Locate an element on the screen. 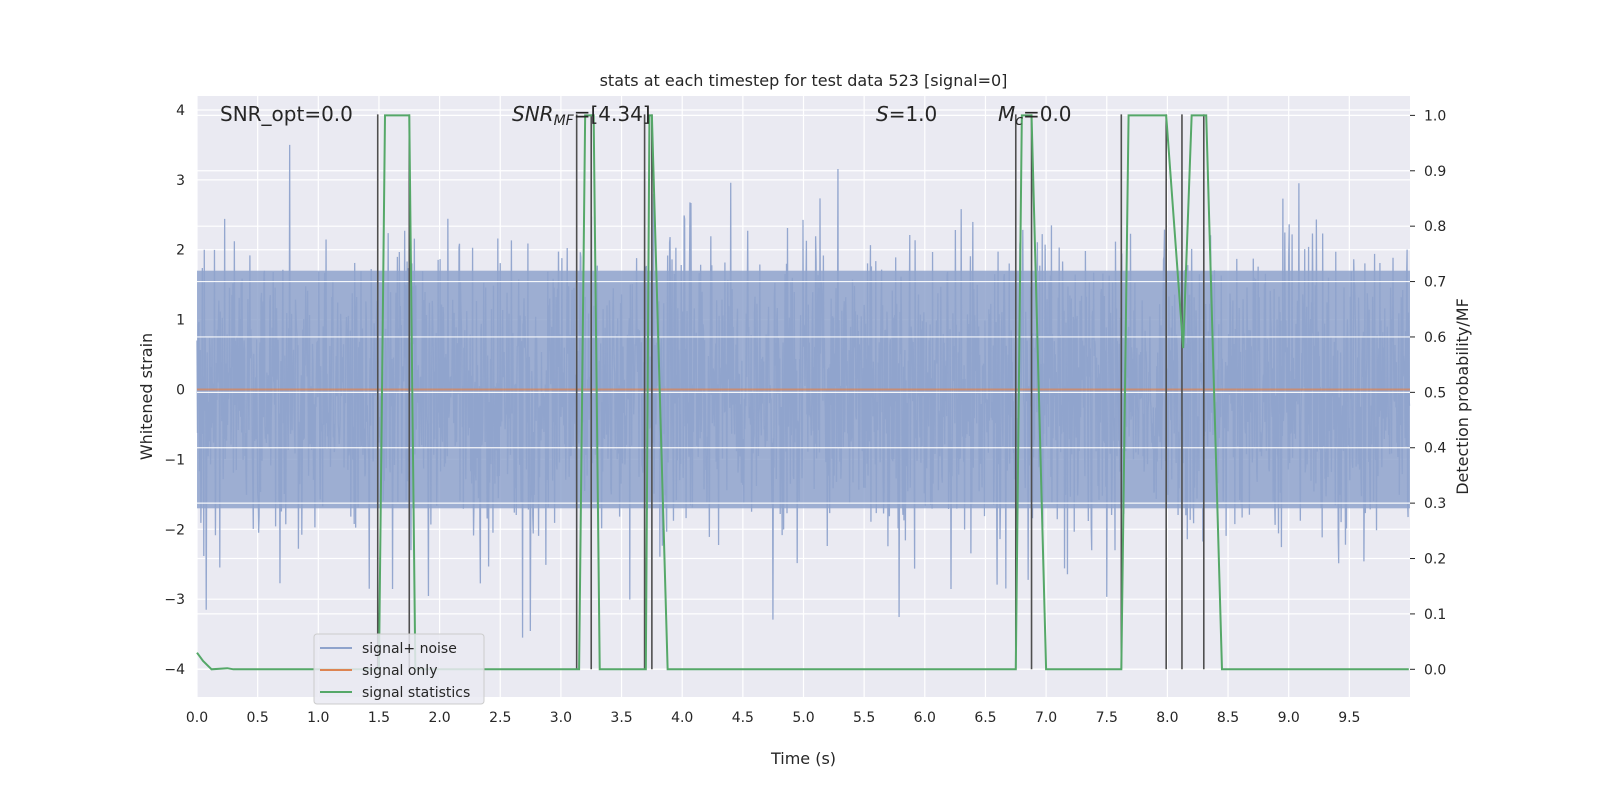 This screenshot has height=800, width=1600. y-tick-label-left: −3 is located at coordinates (174, 600).